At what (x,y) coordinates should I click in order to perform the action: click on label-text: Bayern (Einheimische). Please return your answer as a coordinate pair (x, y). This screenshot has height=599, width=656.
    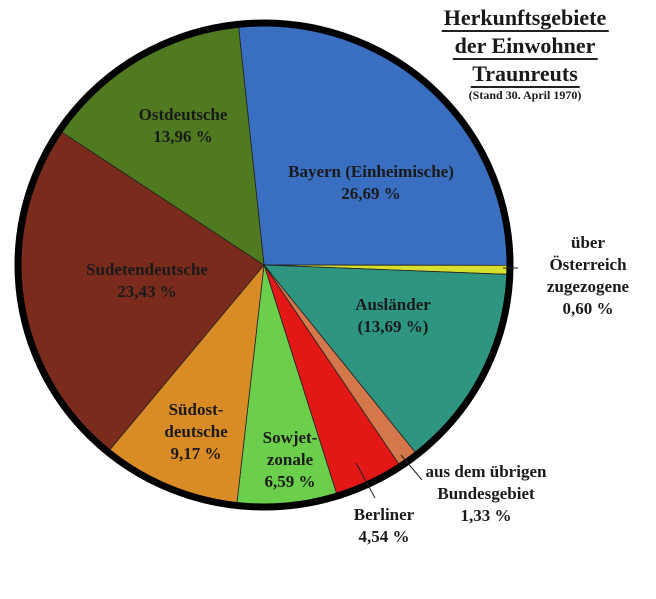
    Looking at the image, I should click on (371, 171).